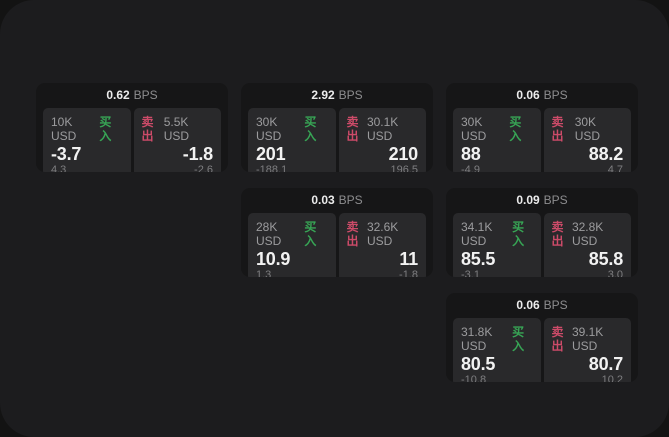 This screenshot has width=669, height=437. What do you see at coordinates (87, 129) in the screenshot?
I see `buy-panel-top: 10K USD 买入` at bounding box center [87, 129].